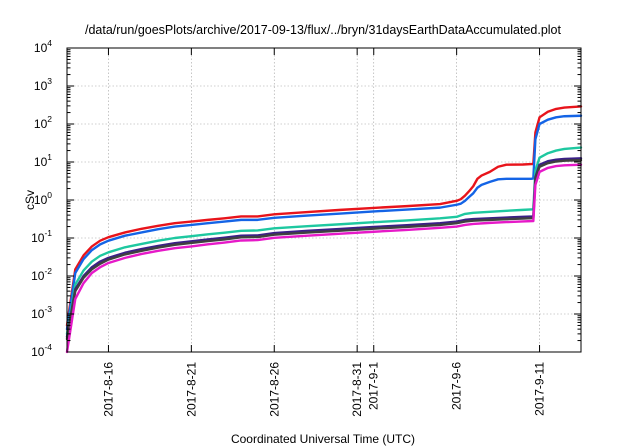 The width and height of the screenshot is (640, 448). What do you see at coordinates (41, 350) in the screenshot?
I see `y-tick-label: 10⁻⁴` at bounding box center [41, 350].